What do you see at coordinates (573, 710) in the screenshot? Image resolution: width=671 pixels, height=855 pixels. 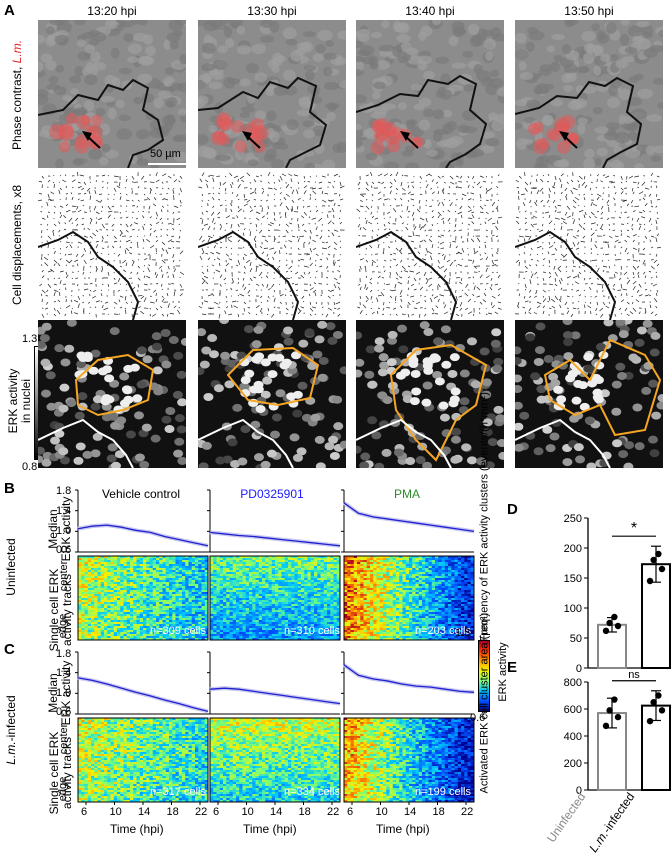 I see `ytick: 600` at bounding box center [573, 710].